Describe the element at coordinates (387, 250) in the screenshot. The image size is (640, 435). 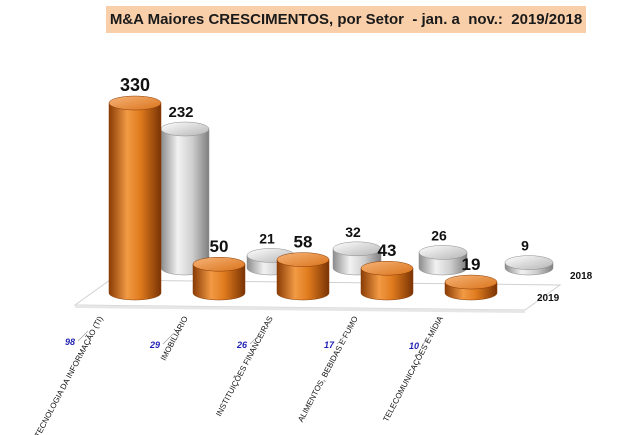
I see `data-label-2019-4: 43` at that location.